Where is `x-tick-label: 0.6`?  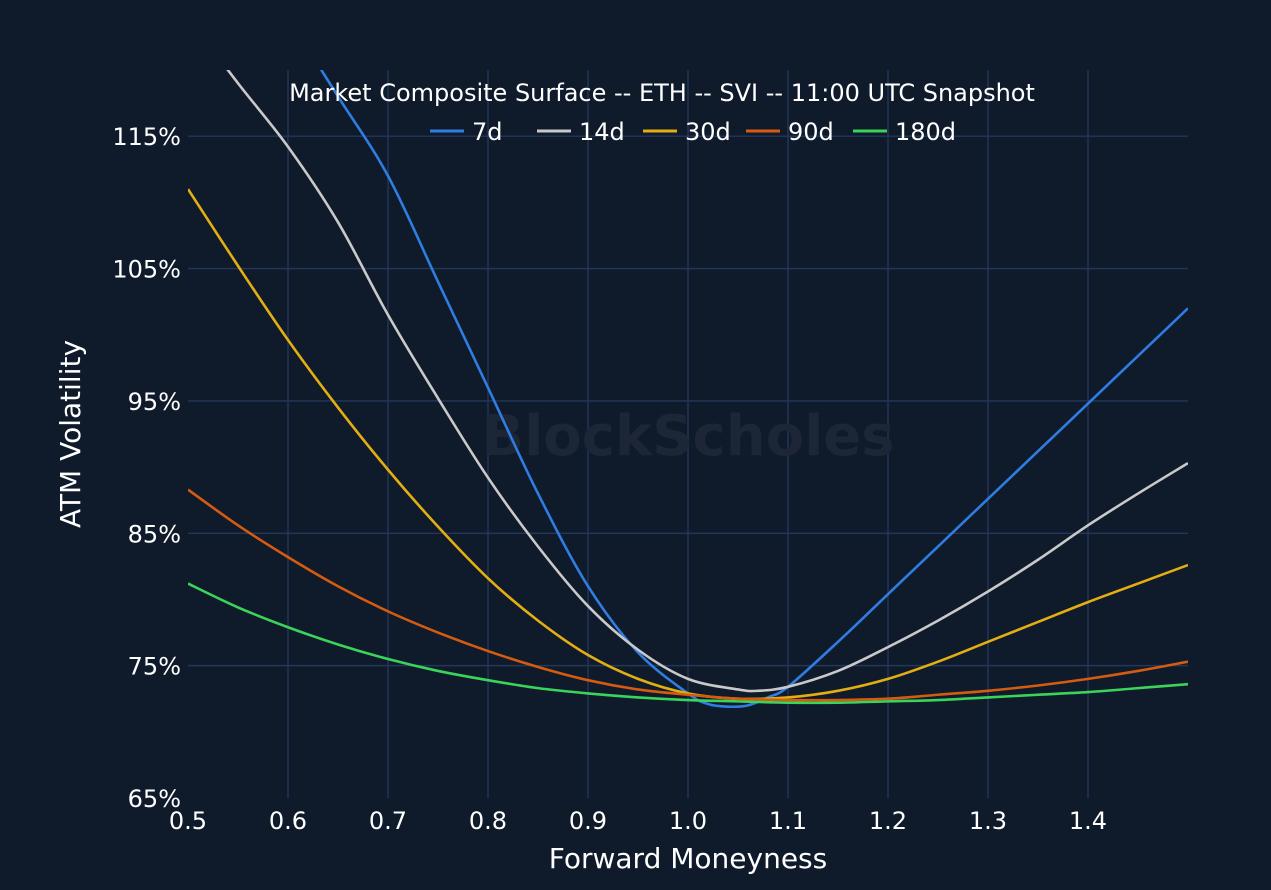
x-tick-label: 0.6 is located at coordinates (288, 821).